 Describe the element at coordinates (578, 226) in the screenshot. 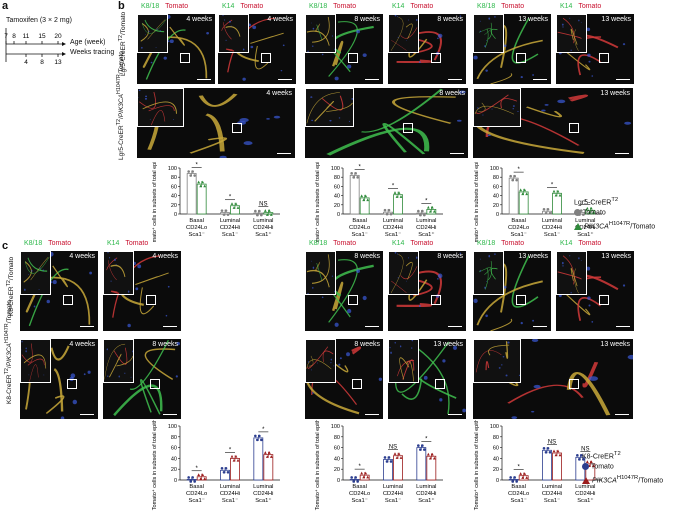

I see `legend-b-pik-marker` at that location.